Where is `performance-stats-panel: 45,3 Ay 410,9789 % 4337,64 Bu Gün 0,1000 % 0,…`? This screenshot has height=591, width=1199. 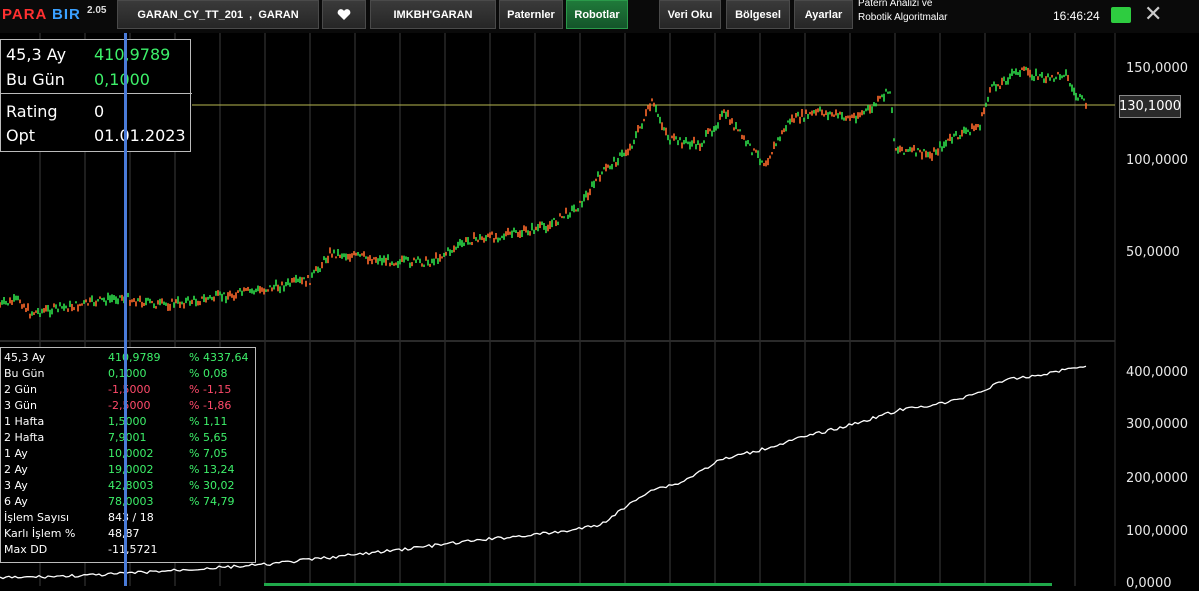
performance-stats-panel: 45,3 Ay 410,9789 % 4337,64 Bu Gün 0,1000 % 0,… is located at coordinates (128, 455).